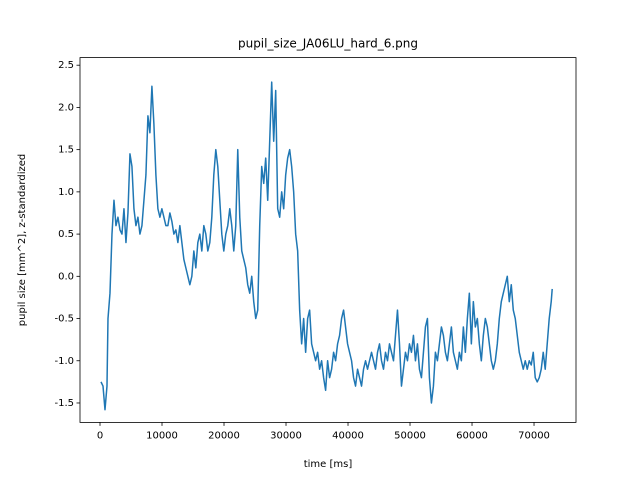 Image resolution: width=640 pixels, height=480 pixels. I want to click on chart-title: pupil_size_JA06LU_hard_6.png, so click(328, 44).